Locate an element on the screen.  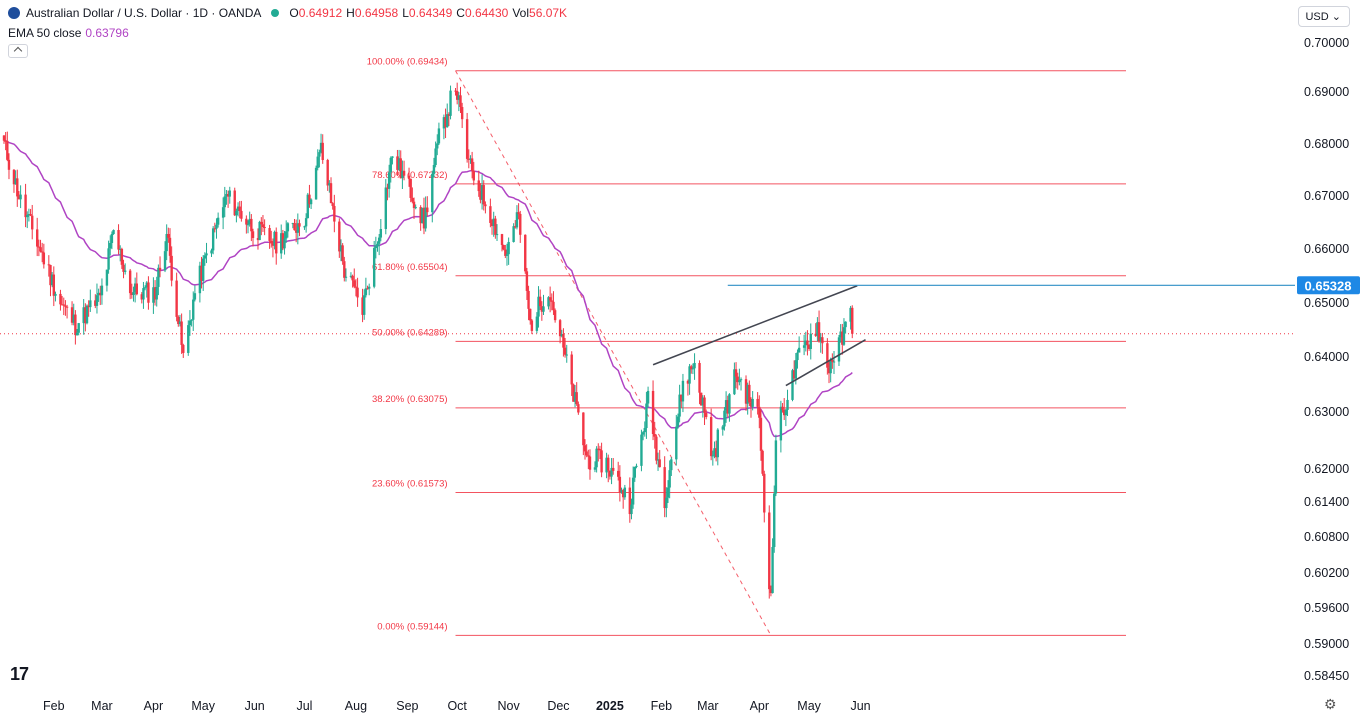
fib-level-label: 50.00% (0.64289) is located at coordinates (410, 332).